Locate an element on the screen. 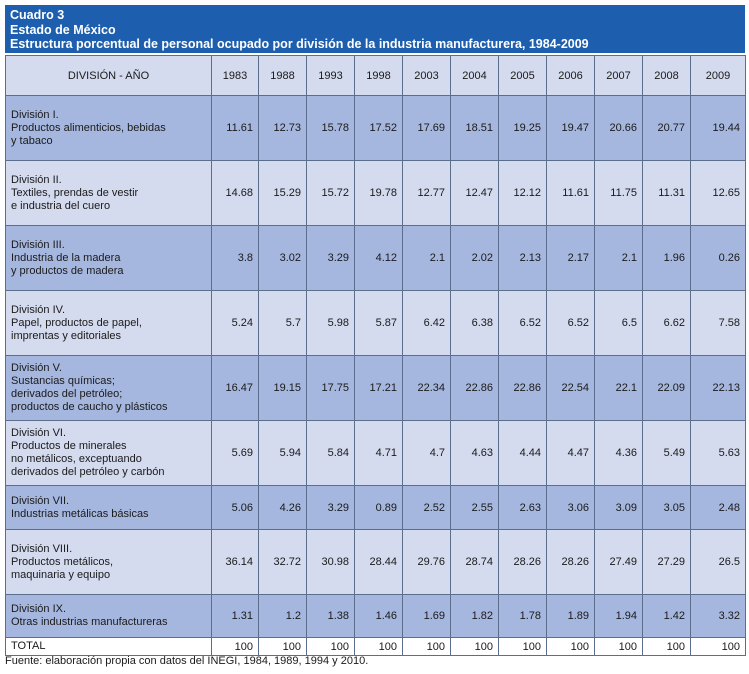  division-label-line: no metálicos, exceptuando is located at coordinates (76, 459).